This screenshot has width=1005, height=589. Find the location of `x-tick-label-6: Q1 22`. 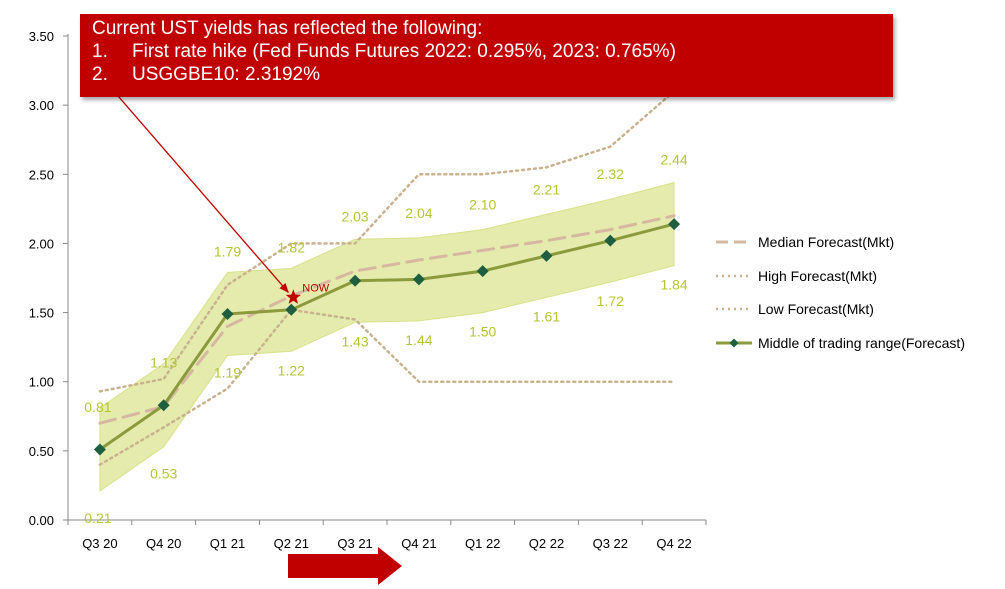

x-tick-label-6: Q1 22 is located at coordinates (482, 543).